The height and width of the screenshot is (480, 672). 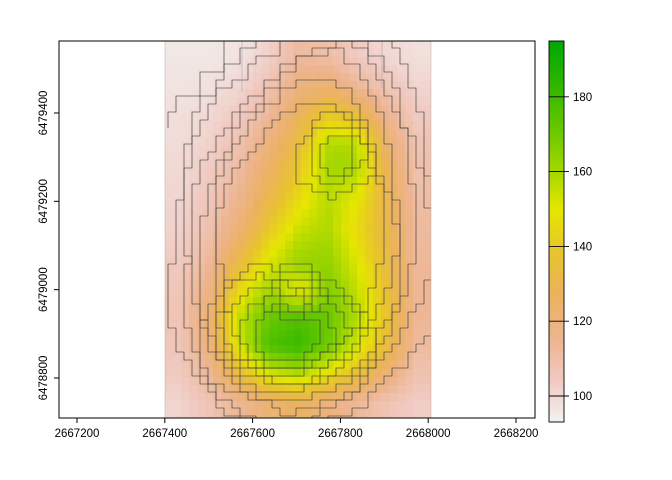 I want to click on legend-color-bar, so click(x=556, y=231).